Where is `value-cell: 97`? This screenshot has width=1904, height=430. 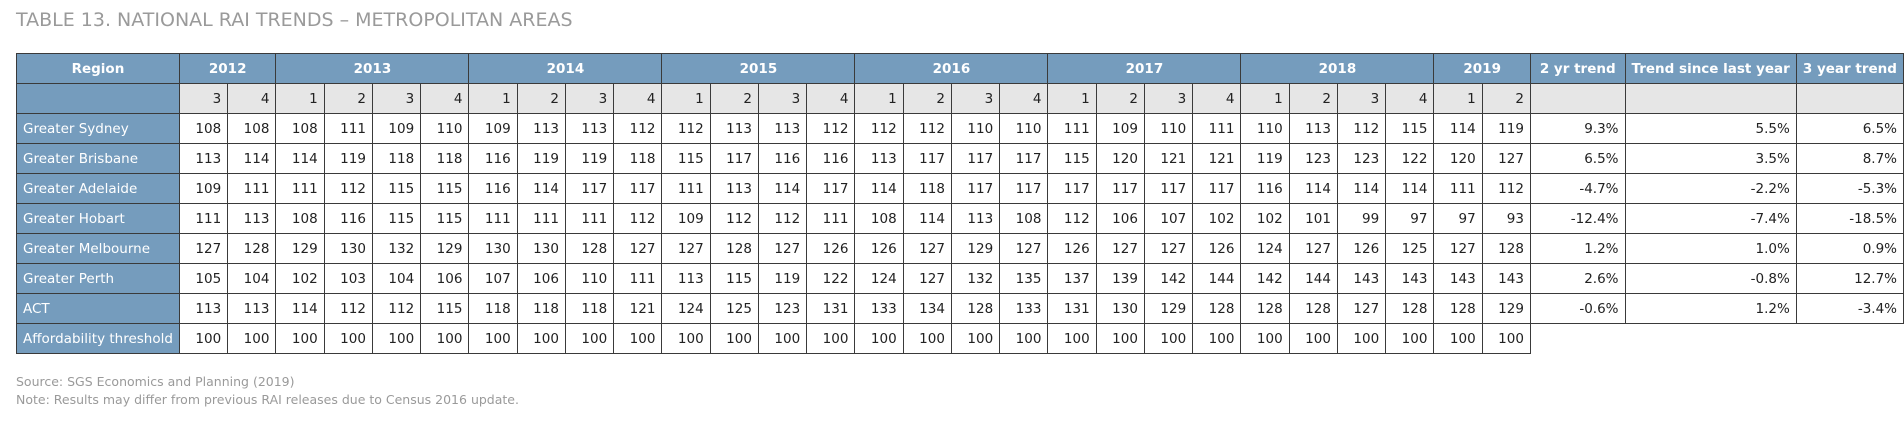 value-cell: 97 is located at coordinates (1410, 218).